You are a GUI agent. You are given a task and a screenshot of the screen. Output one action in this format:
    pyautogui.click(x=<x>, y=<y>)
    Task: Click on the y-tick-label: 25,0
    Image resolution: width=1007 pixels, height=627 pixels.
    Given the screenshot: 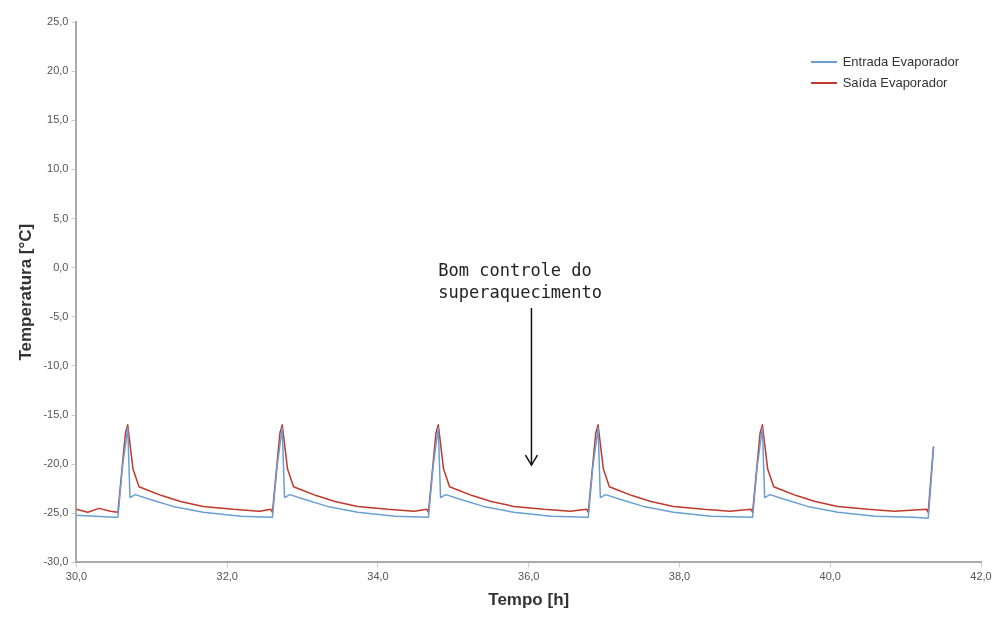 What is the action you would take?
    pyautogui.click(x=58, y=21)
    